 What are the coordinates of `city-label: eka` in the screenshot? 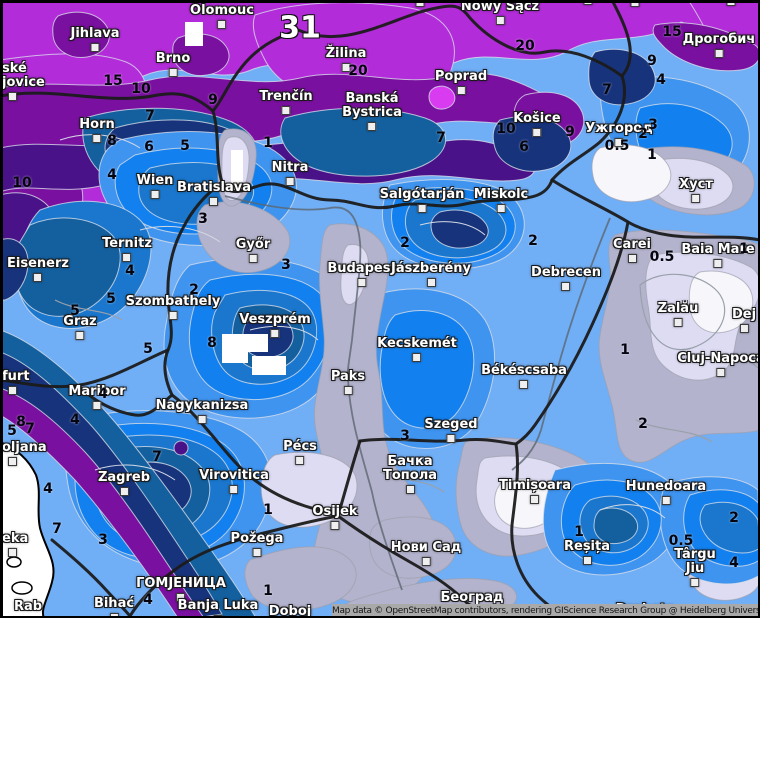 It's located at (15, 544).